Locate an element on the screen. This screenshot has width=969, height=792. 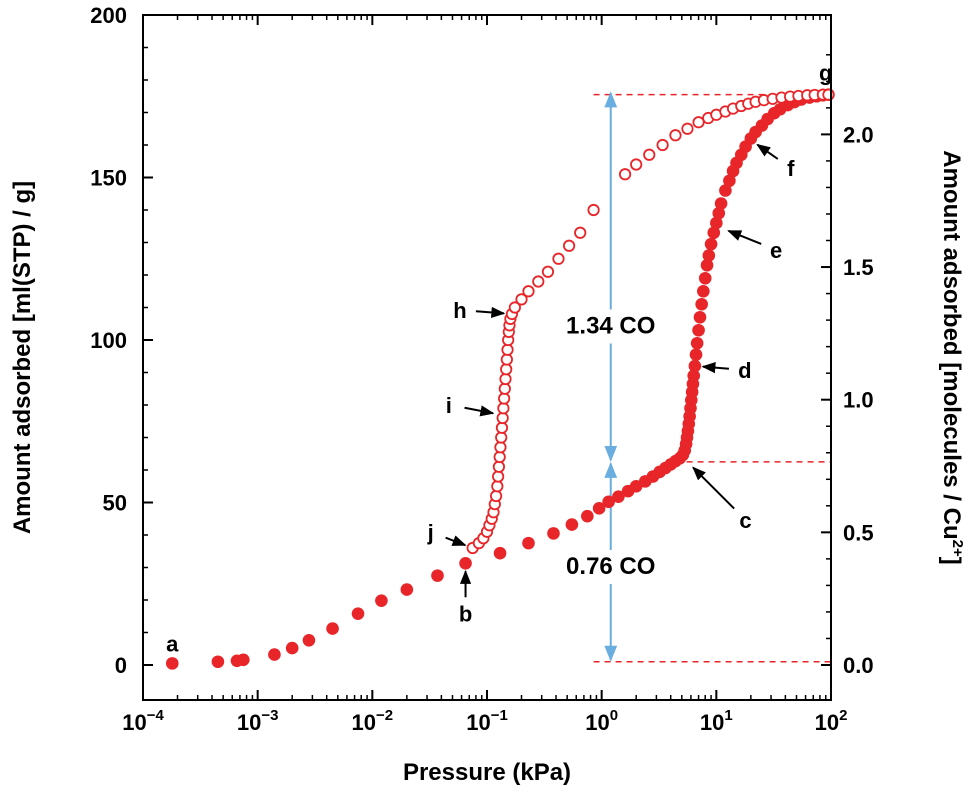
y-tick-label: 150 is located at coordinates (108, 178).